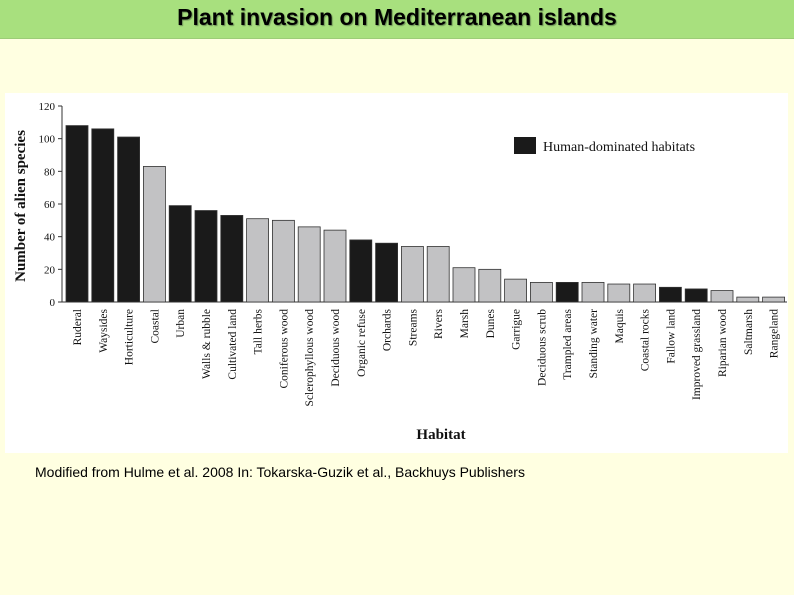 Image resolution: width=794 pixels, height=595 pixels. I want to click on category-label: Deciduous scrub, so click(542, 347).